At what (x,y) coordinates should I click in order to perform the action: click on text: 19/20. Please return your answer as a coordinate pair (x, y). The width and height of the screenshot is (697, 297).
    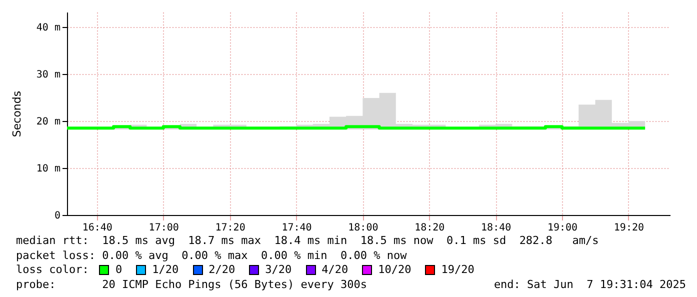
    Looking at the image, I should click on (457, 270).